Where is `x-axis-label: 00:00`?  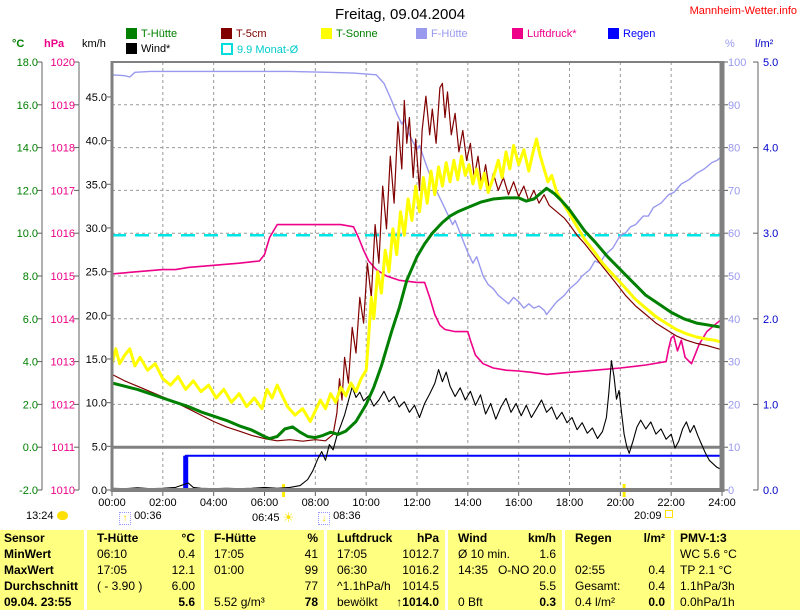
x-axis-label: 00:00 is located at coordinates (112, 503).